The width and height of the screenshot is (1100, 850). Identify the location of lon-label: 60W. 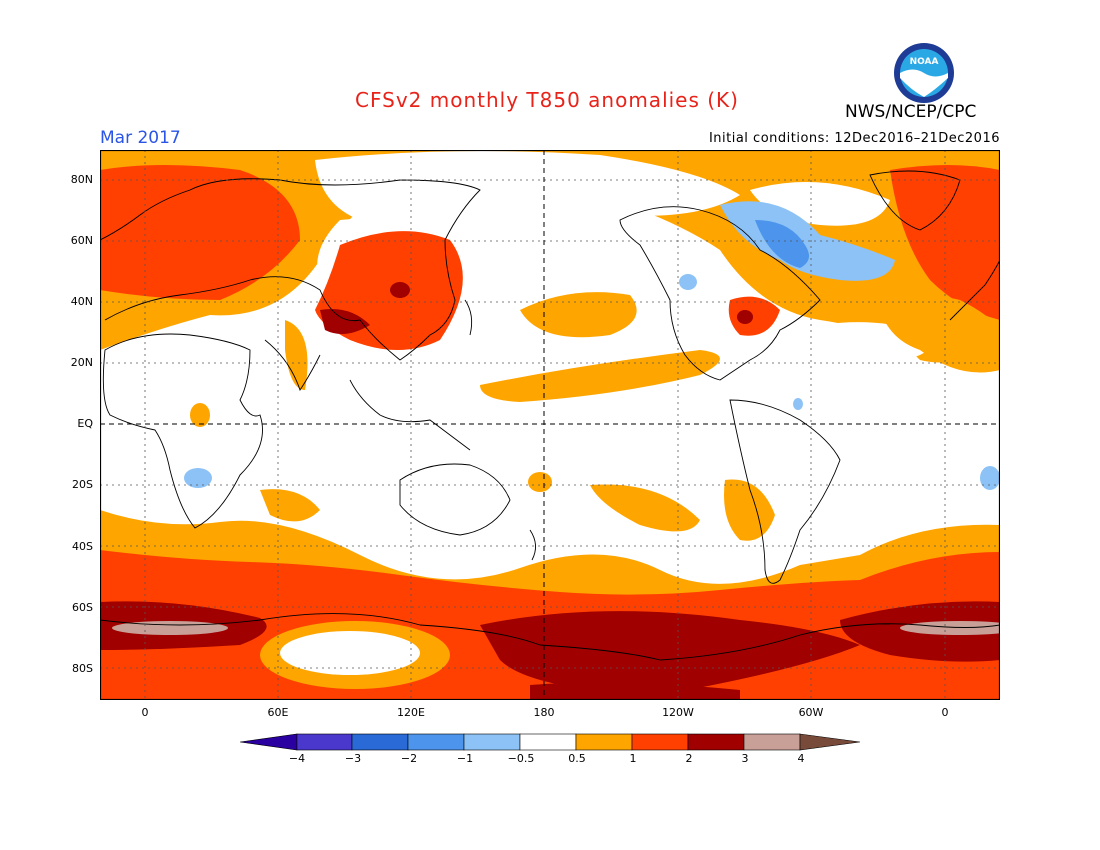
(811, 712).